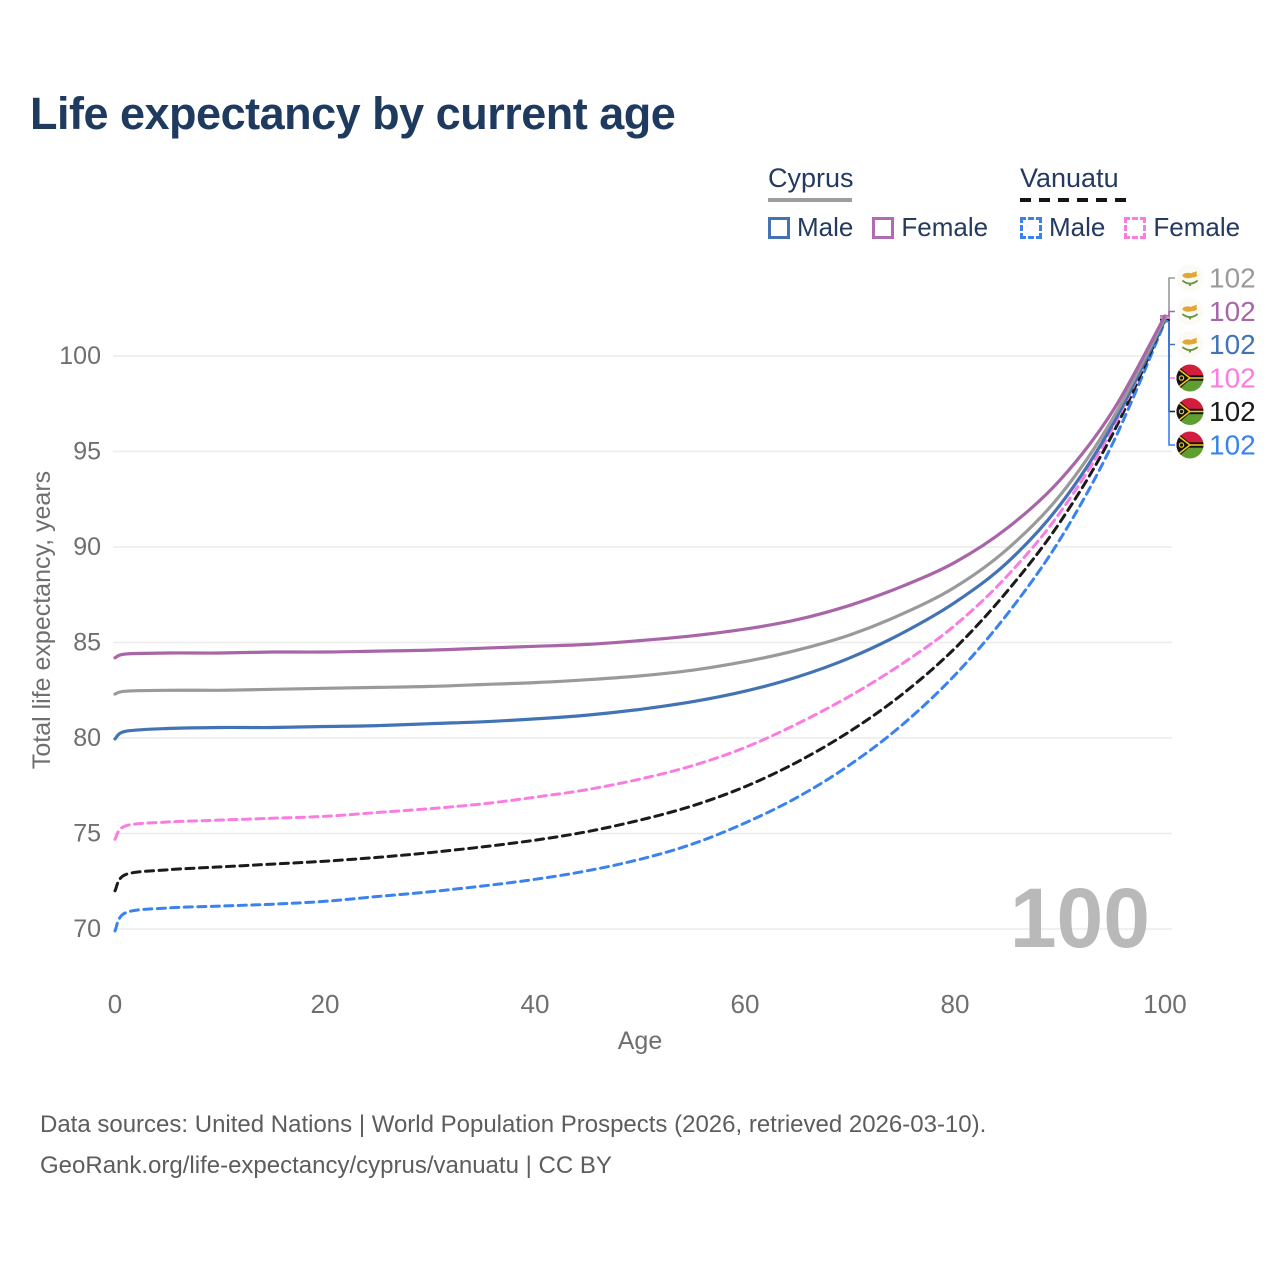 Image resolution: width=1280 pixels, height=1280 pixels. Describe the element at coordinates (87, 643) in the screenshot. I see `y-tick-85: 85` at that location.